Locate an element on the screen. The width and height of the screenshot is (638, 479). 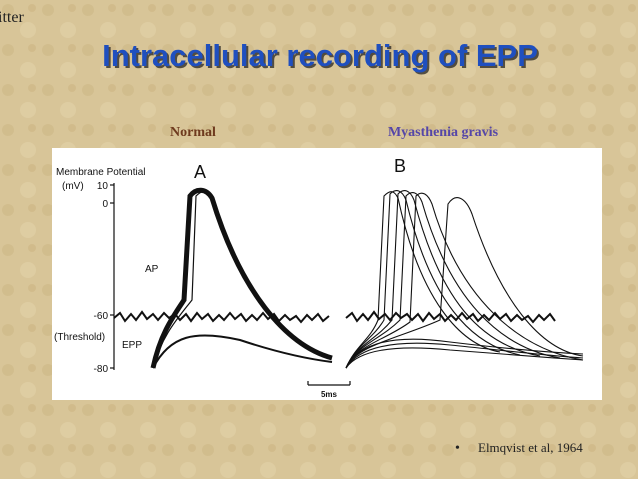
title: Intracellular recording of EPP is located at coordinates (320, 55).